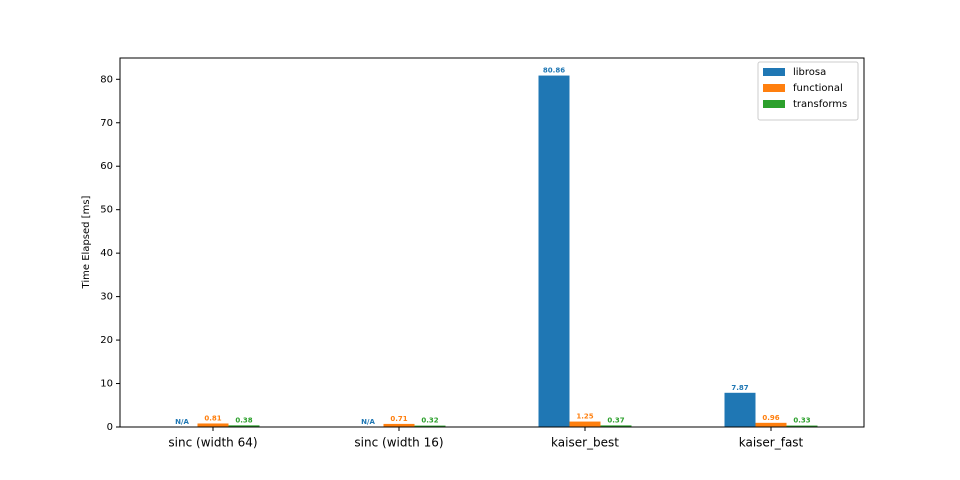 The height and width of the screenshot is (480, 960). Describe the element at coordinates (584, 417) in the screenshot. I see `value-label: 1.25` at that location.